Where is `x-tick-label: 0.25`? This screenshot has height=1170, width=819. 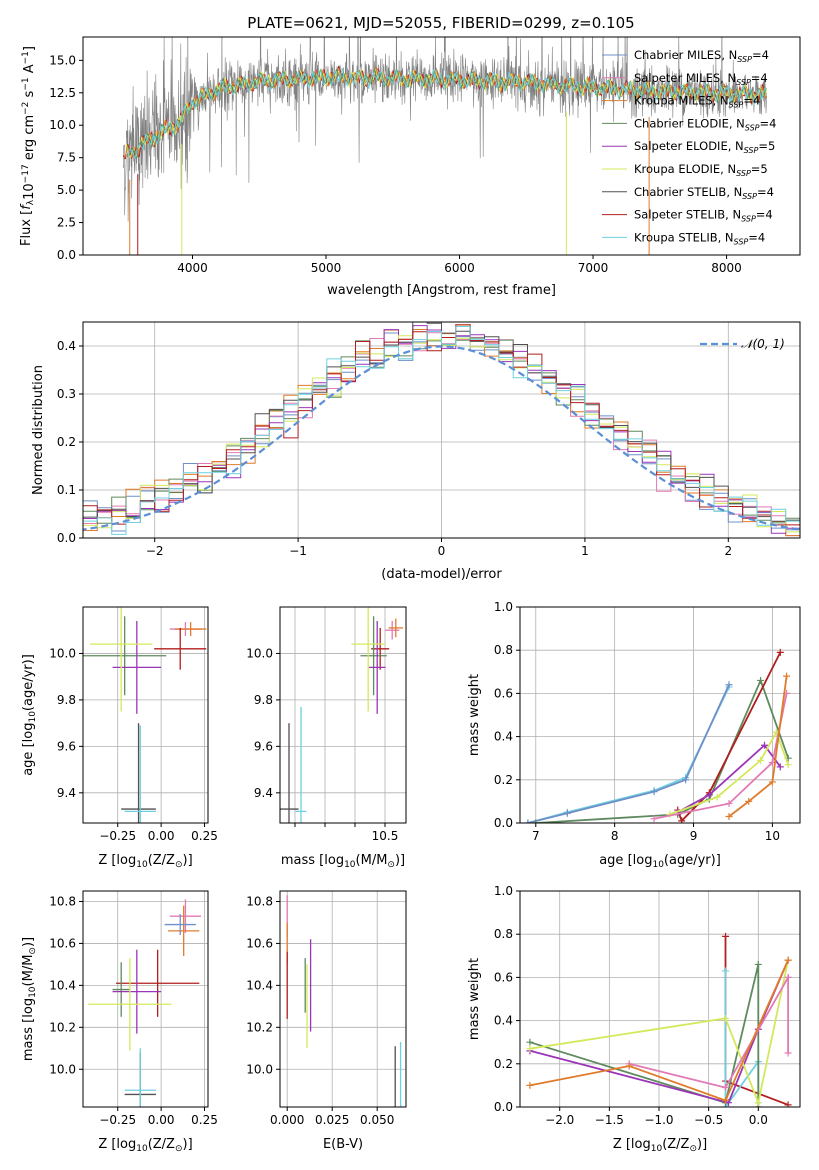 x-tick-label: 0.25 is located at coordinates (204, 1120).